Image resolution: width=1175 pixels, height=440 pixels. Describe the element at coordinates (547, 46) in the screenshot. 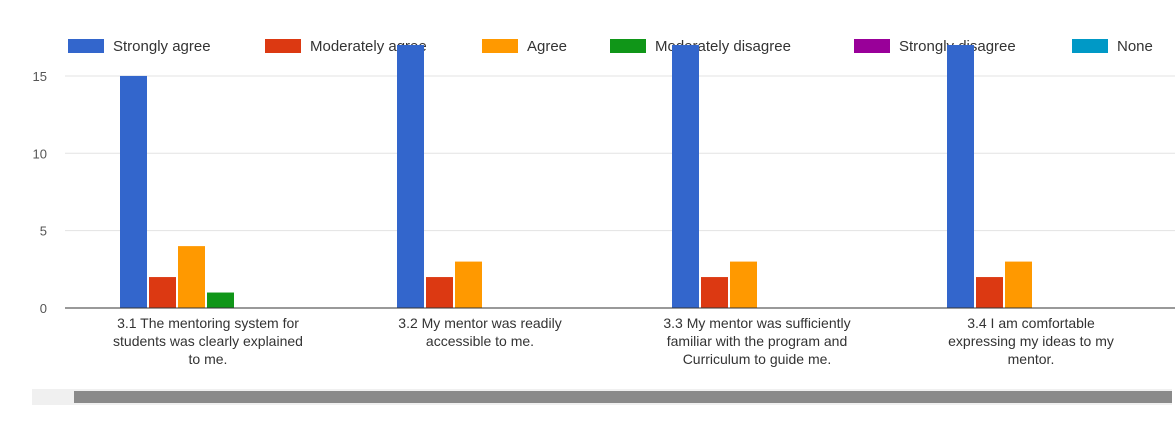

I see `legend-label: Agree` at that location.